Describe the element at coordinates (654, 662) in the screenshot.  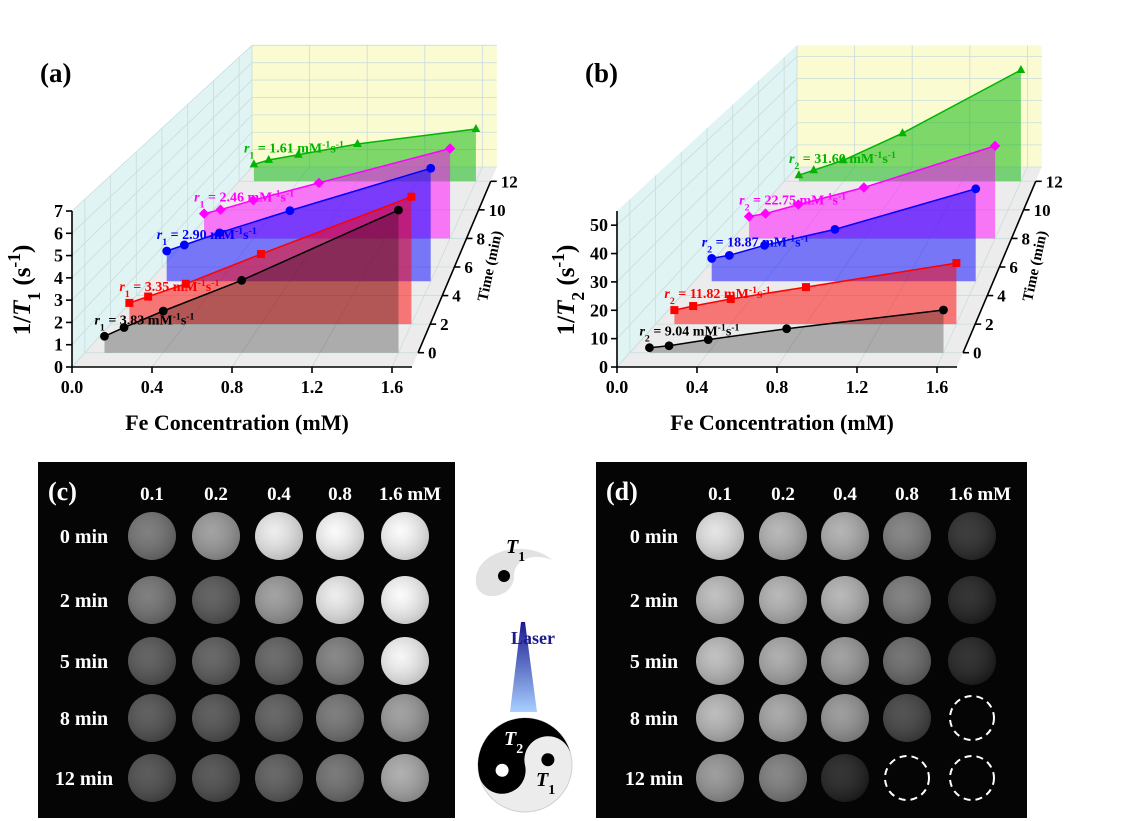
I see `row-label: 5 min` at that location.